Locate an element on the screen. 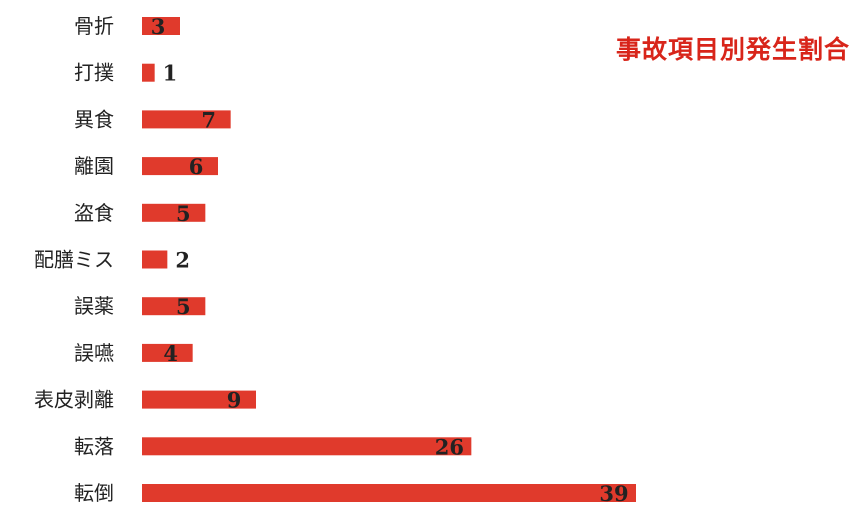 The height and width of the screenshot is (513, 856). chart-title: 事故項目別発生割合 is located at coordinates (732, 49).